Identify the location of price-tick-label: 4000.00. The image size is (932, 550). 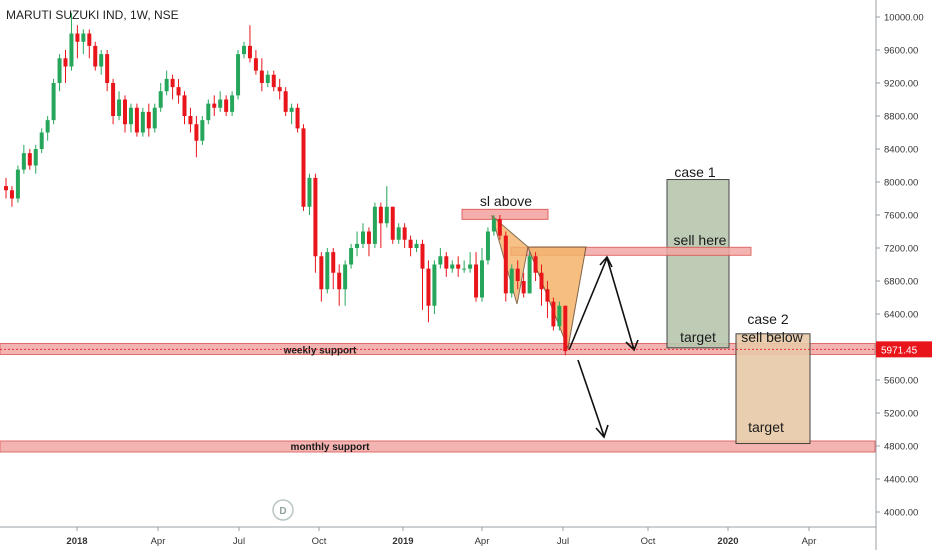
(901, 513).